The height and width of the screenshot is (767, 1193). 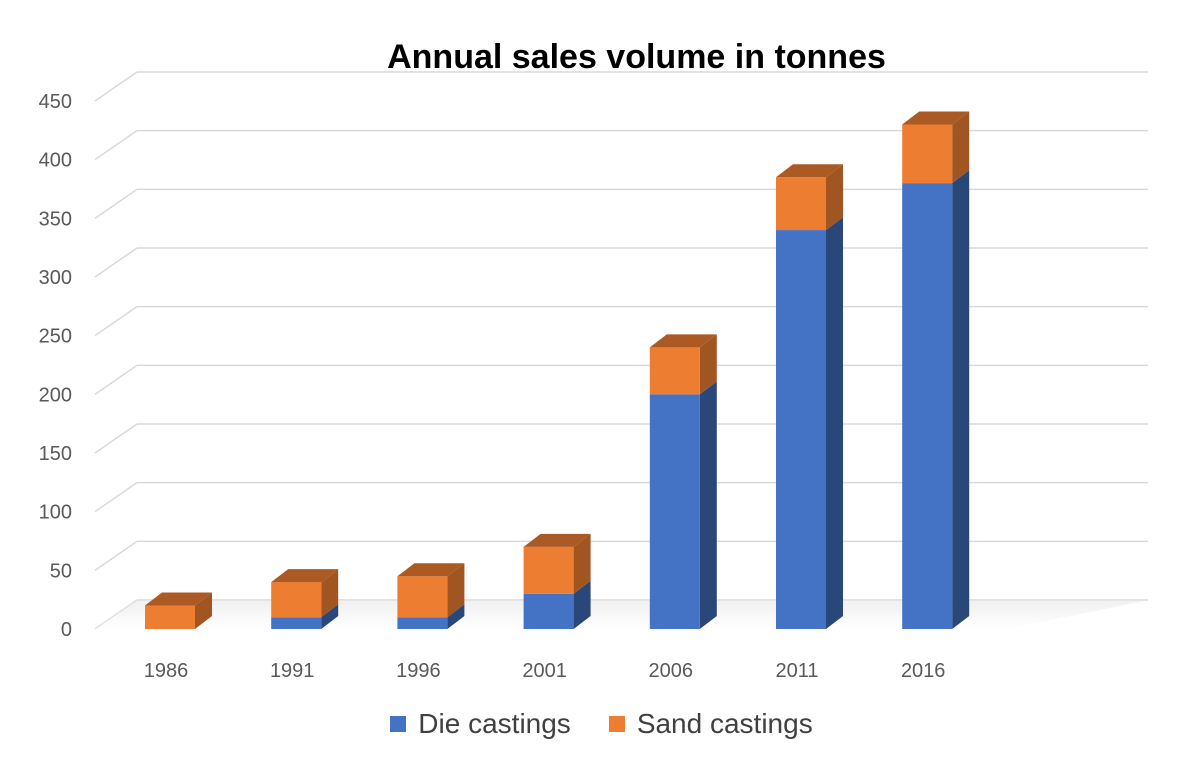 I want to click on bar-sand-castings-1996, so click(x=422, y=597).